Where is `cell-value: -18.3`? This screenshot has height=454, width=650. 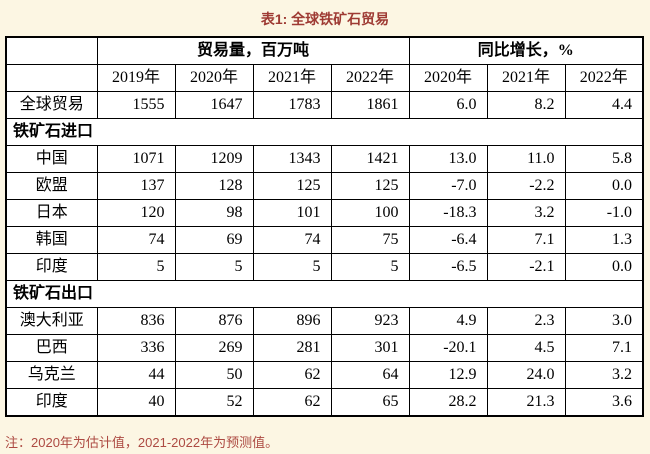 cell-value: -18.3 is located at coordinates (448, 213).